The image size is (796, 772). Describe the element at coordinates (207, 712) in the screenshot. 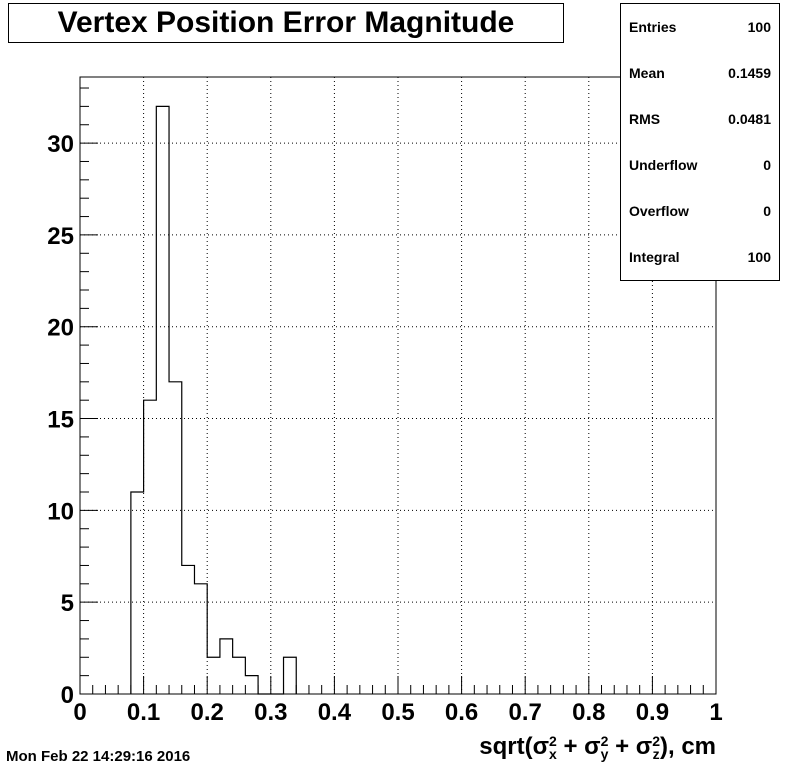

I see `x-tick-label: 0.2` at that location.